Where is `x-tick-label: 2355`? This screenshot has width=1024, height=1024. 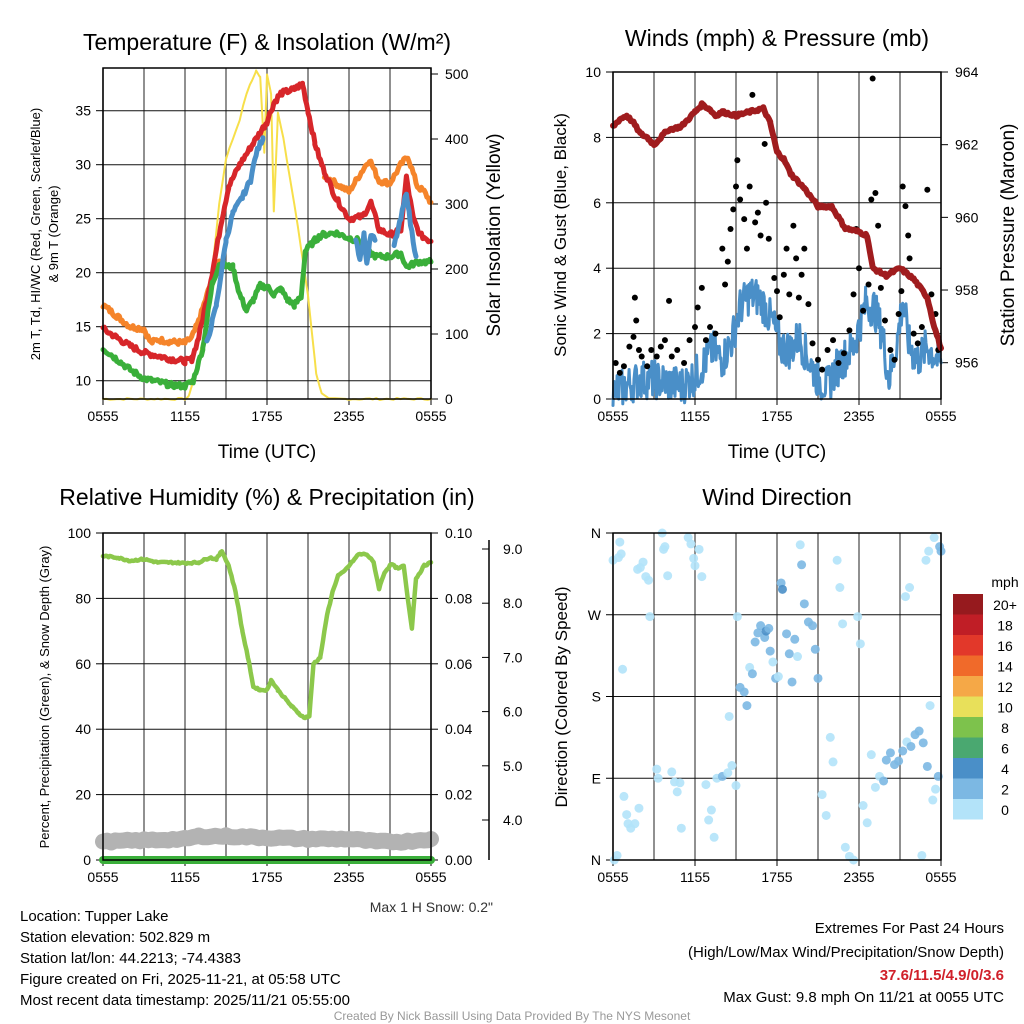 x-tick-label: 2355 is located at coordinates (858, 877).